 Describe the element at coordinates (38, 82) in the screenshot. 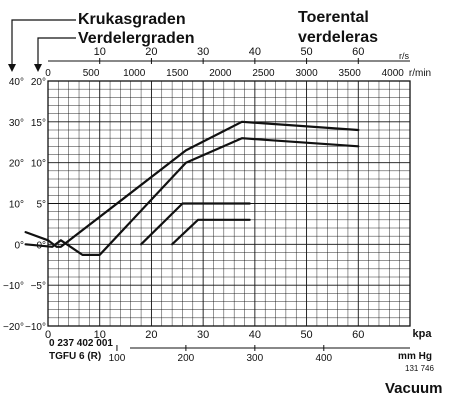

I see `distributor-degree-tick-label: 20°` at that location.